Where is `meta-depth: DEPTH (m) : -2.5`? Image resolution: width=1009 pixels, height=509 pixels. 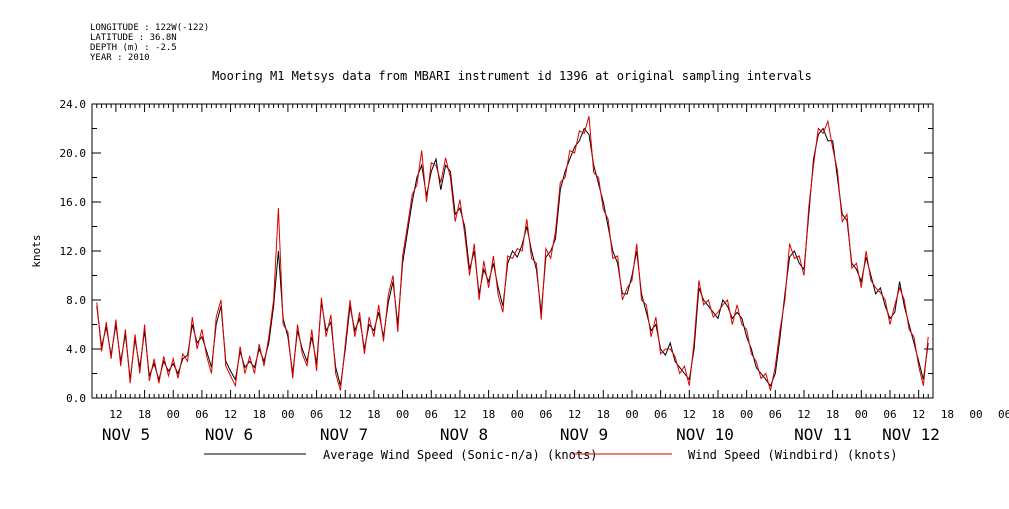 meta-depth: DEPTH (m) : -2.5 is located at coordinates (133, 48).